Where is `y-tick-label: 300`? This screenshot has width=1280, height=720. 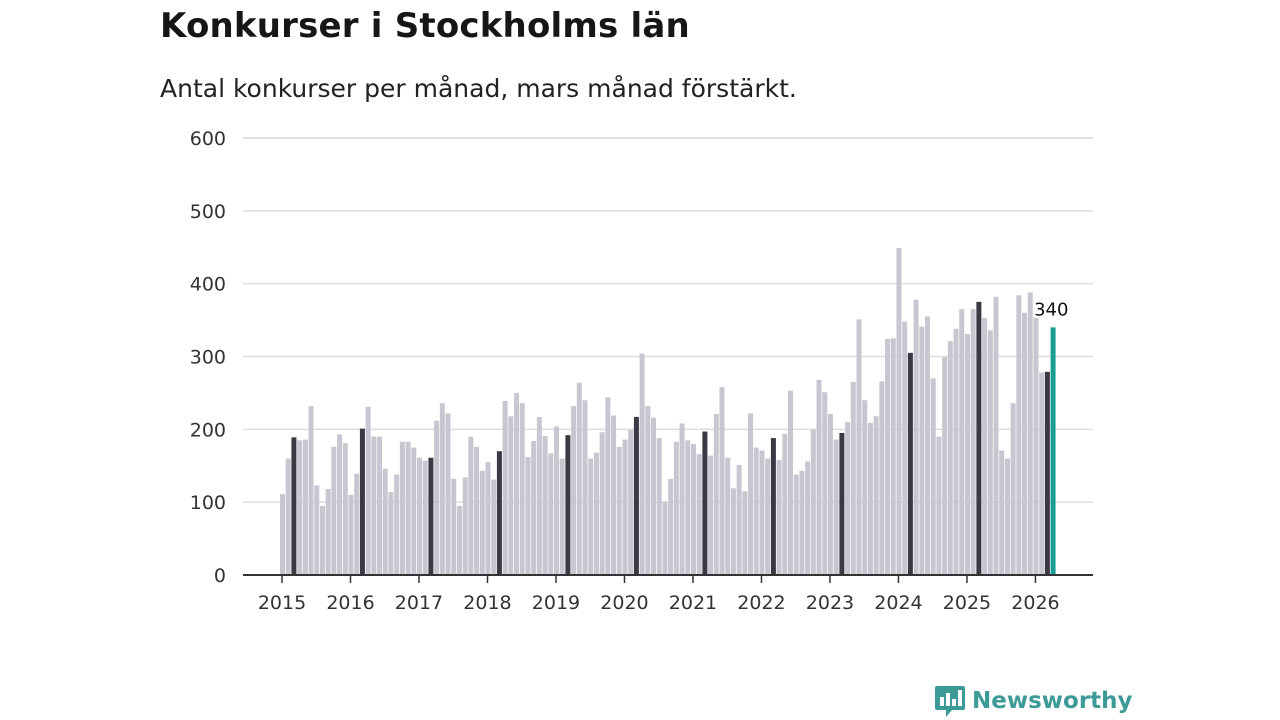 y-tick-label: 300 is located at coordinates (208, 358).